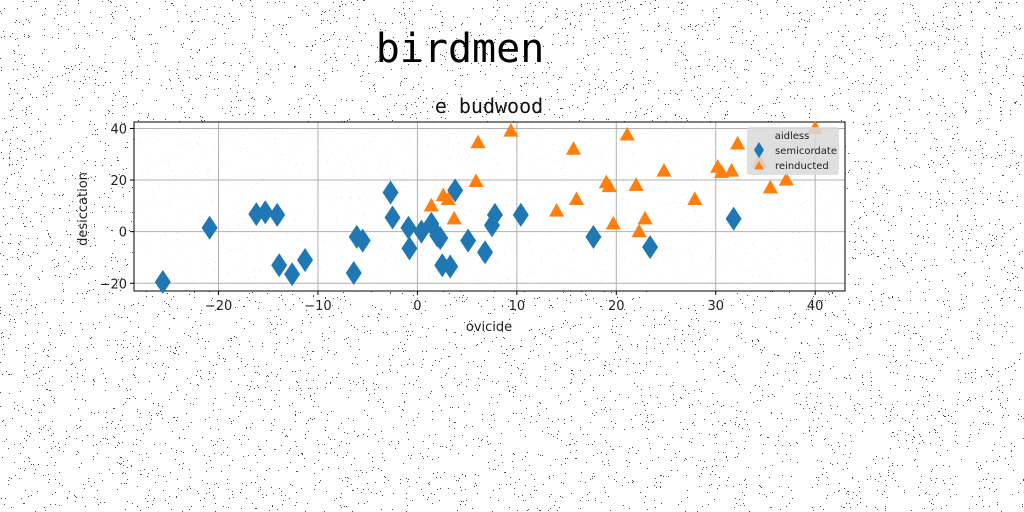  What do you see at coordinates (489, 327) in the screenshot?
I see `x-axis-label: ovicide` at bounding box center [489, 327].